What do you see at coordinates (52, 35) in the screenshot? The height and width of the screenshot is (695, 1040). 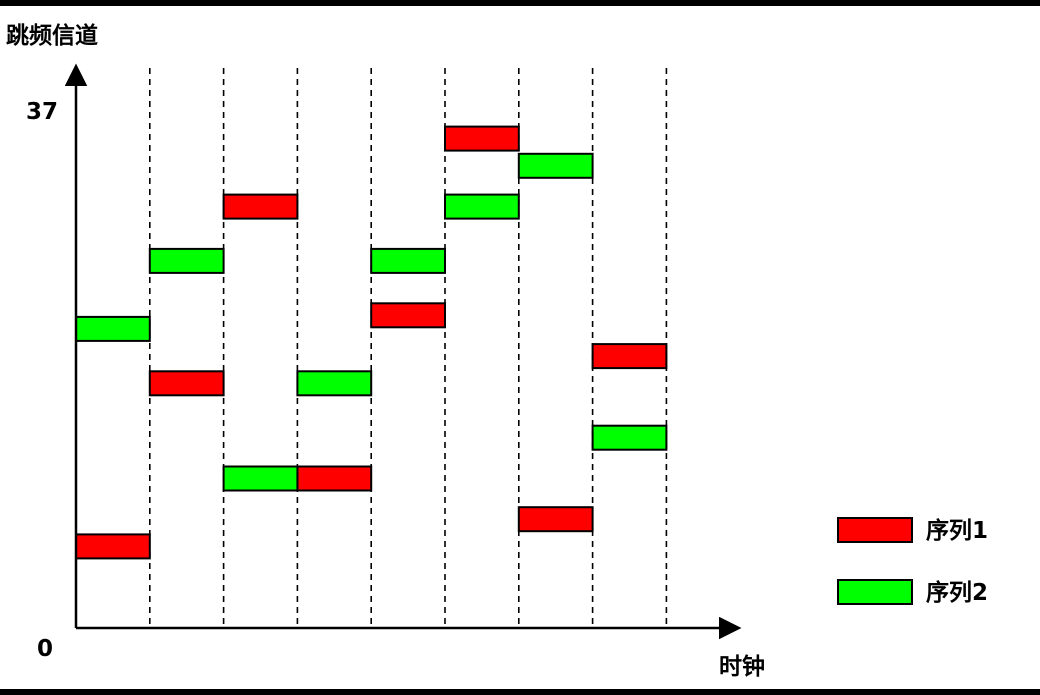 I see `y-axis-label: 跳频信道` at bounding box center [52, 35].